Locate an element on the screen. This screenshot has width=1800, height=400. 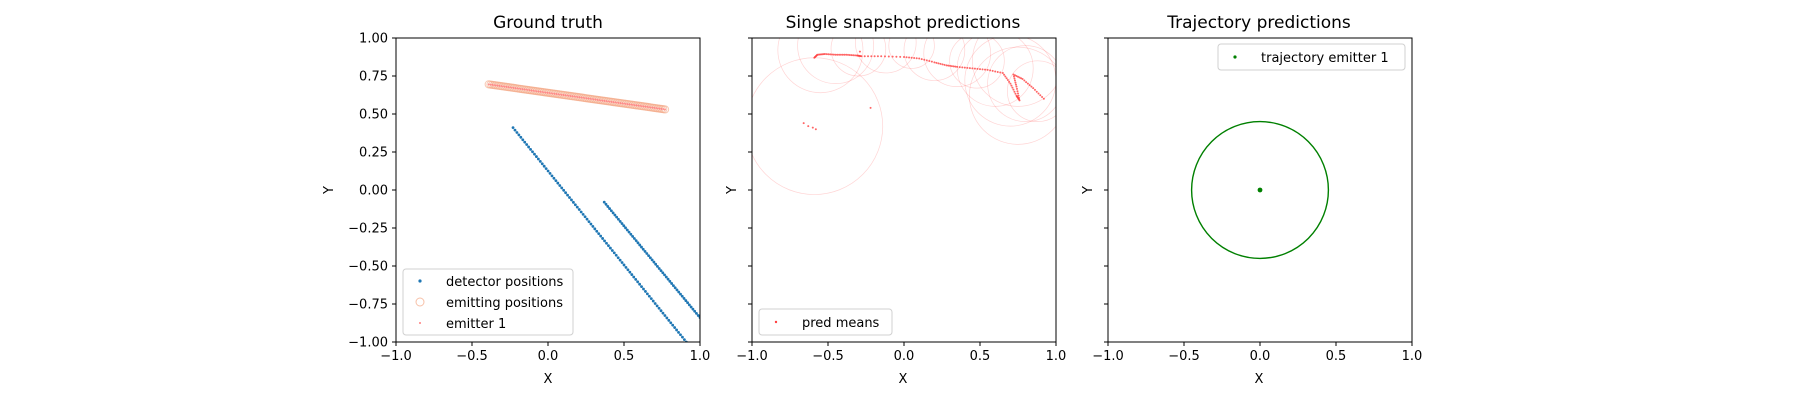
x-axis-label: X is located at coordinates (1259, 379).